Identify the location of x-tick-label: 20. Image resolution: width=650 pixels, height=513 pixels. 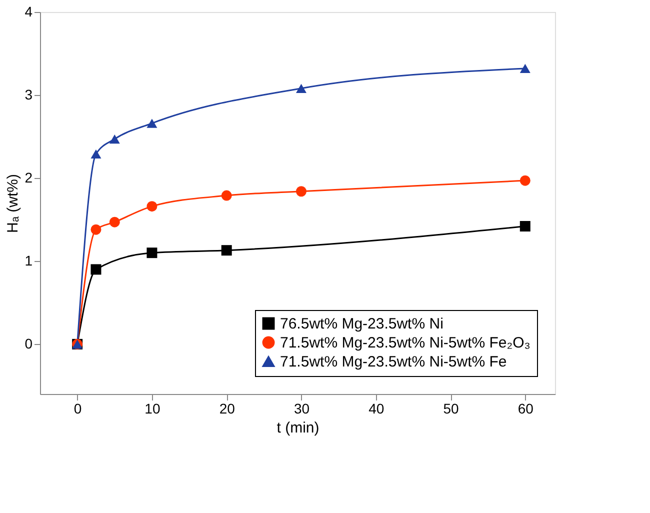
(227, 408).